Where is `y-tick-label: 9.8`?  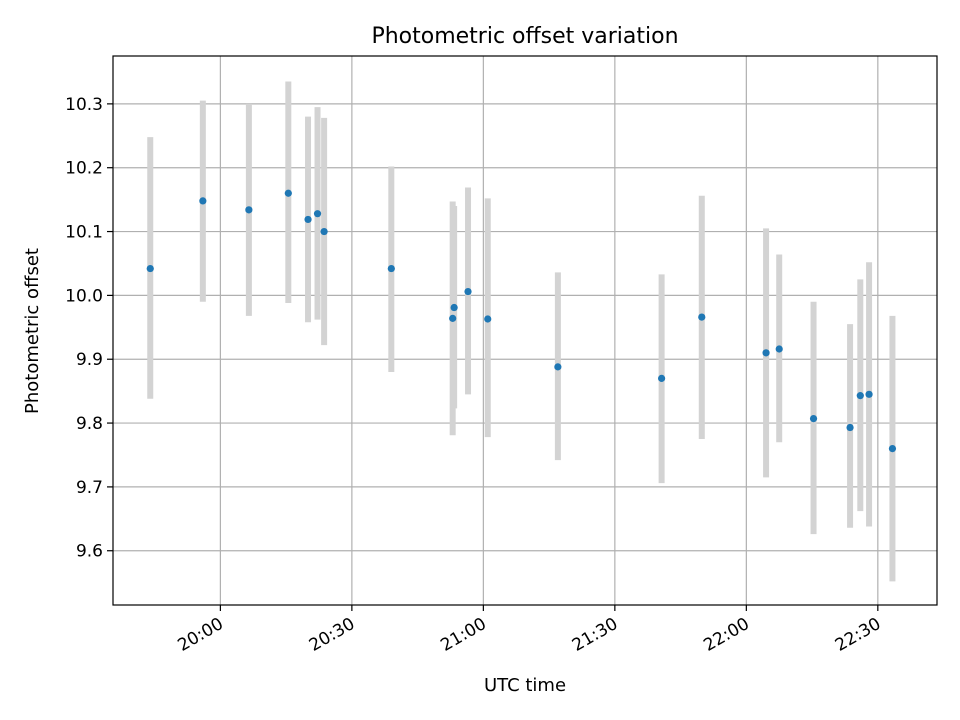
y-tick-label: 9.8 is located at coordinates (89, 424).